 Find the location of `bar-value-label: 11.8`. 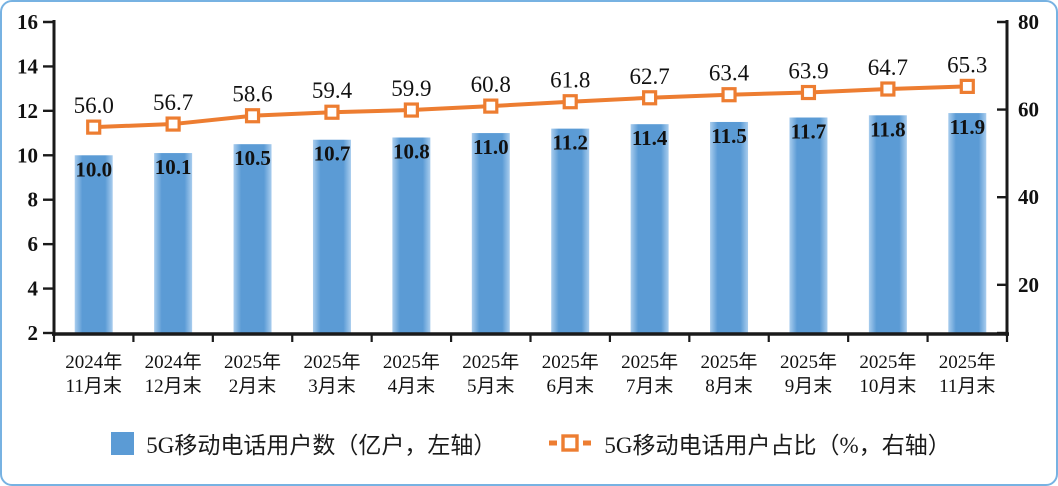

bar-value-label: 11.8 is located at coordinates (888, 129).